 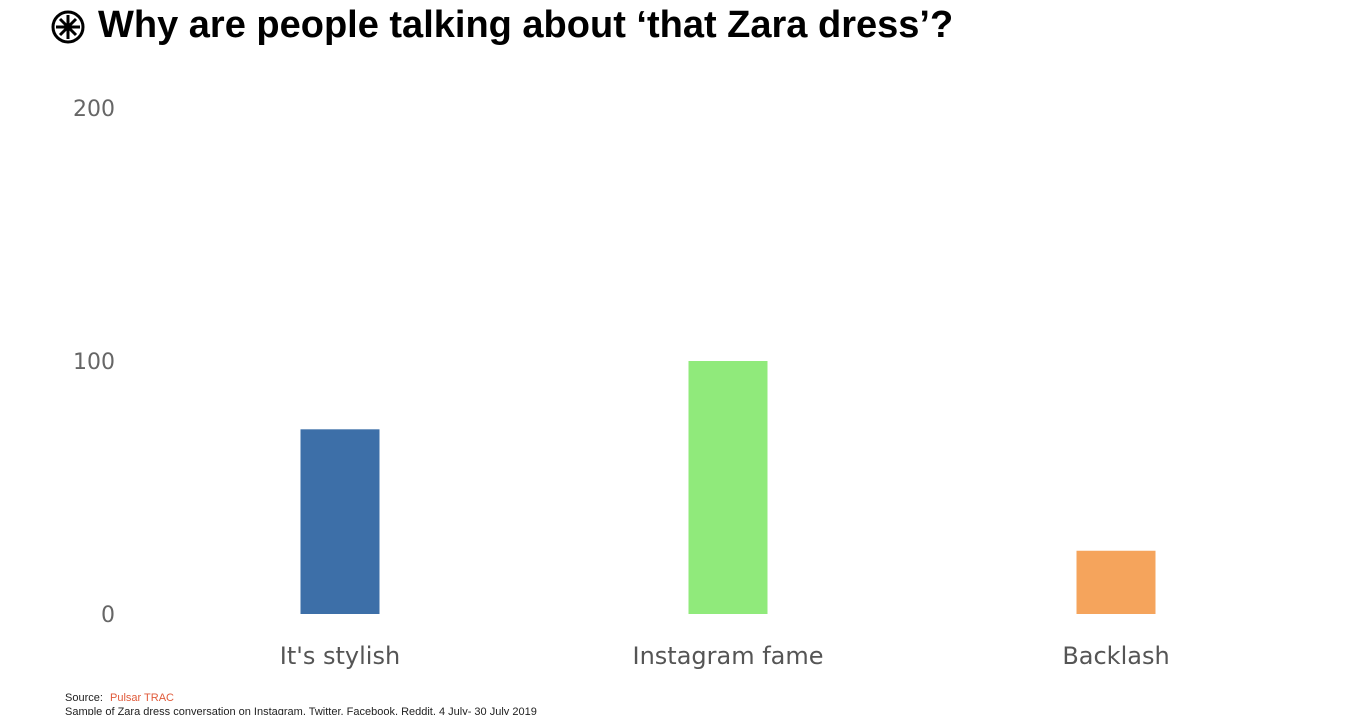 I want to click on source-name: Pulsar TRAC, so click(x=142, y=698).